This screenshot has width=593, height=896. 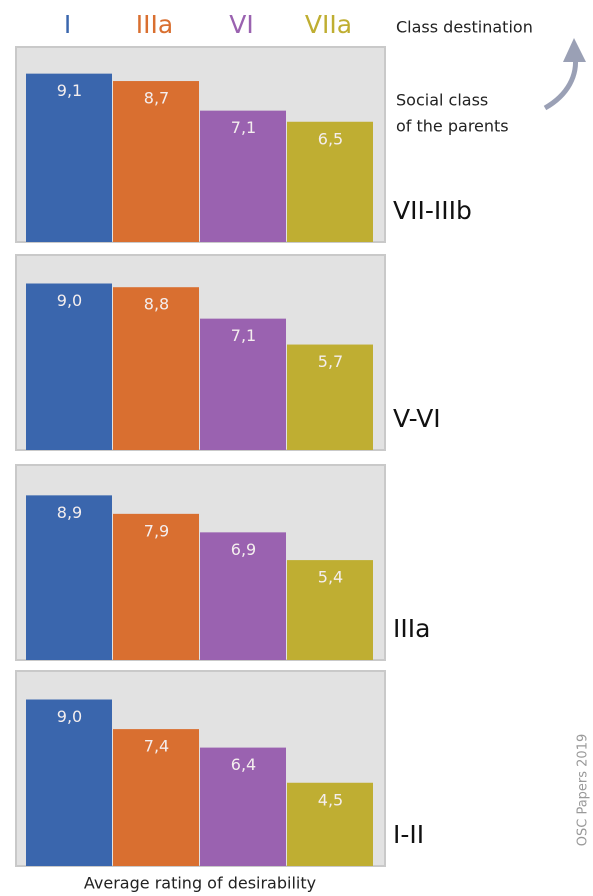 What do you see at coordinates (69, 512) in the screenshot?
I see `value-label: 8,9` at bounding box center [69, 512].